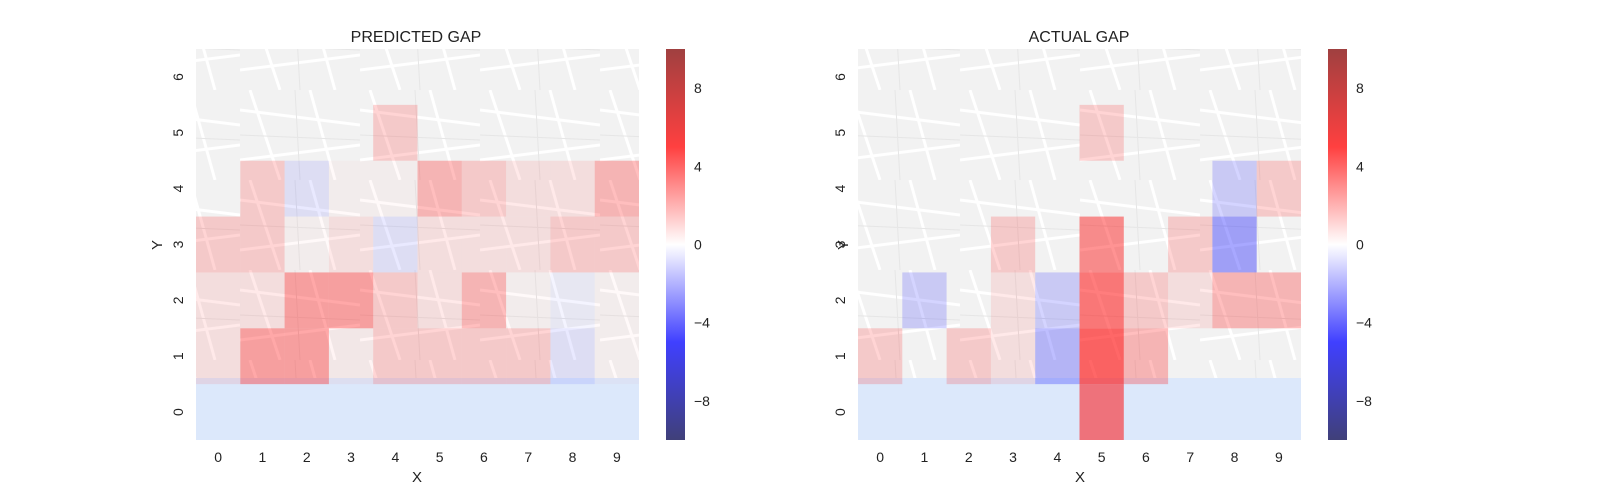  I want to click on y-tick-label: 3, so click(840, 244).